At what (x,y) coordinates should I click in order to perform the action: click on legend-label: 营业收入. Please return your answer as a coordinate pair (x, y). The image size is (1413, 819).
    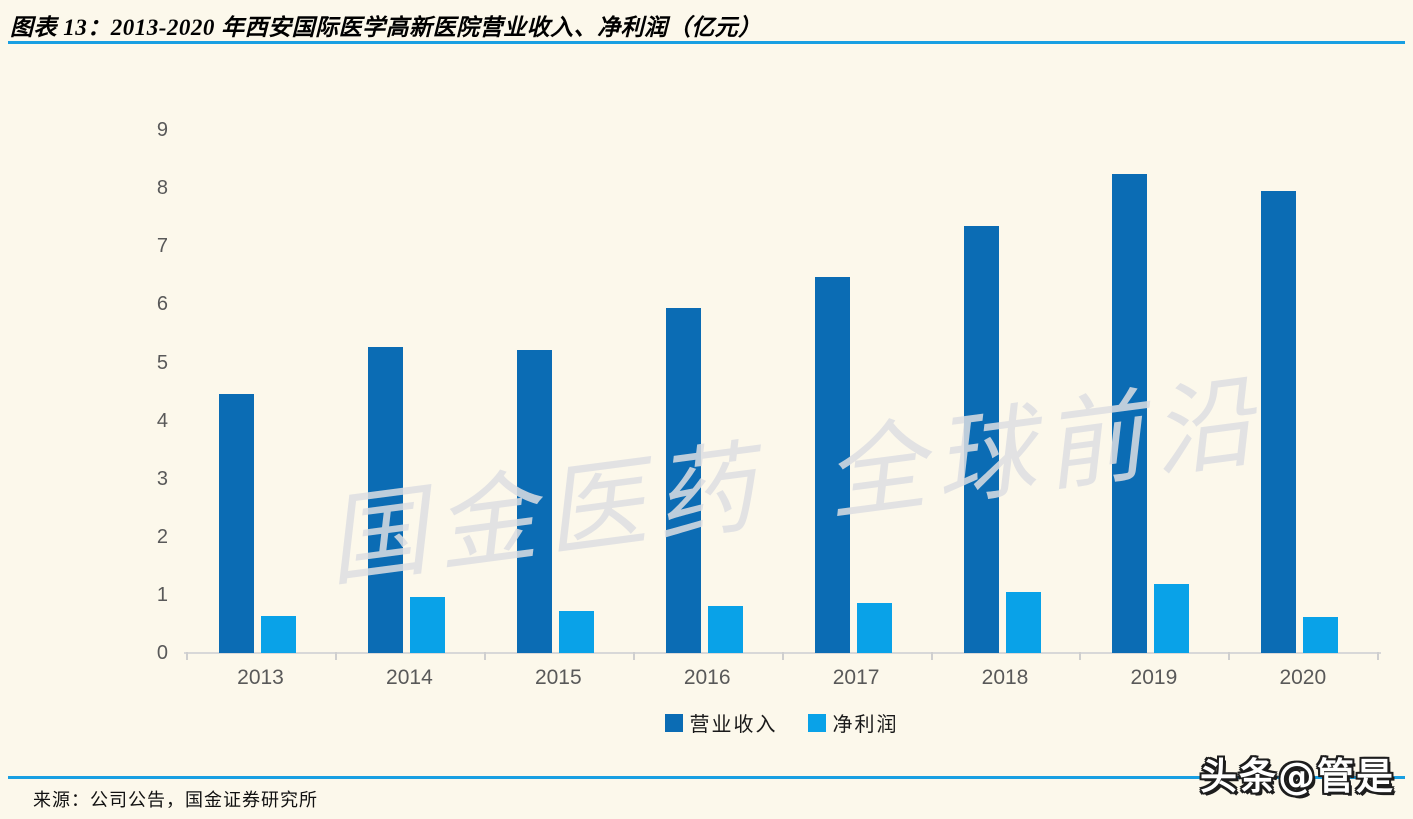
    Looking at the image, I should click on (733, 725).